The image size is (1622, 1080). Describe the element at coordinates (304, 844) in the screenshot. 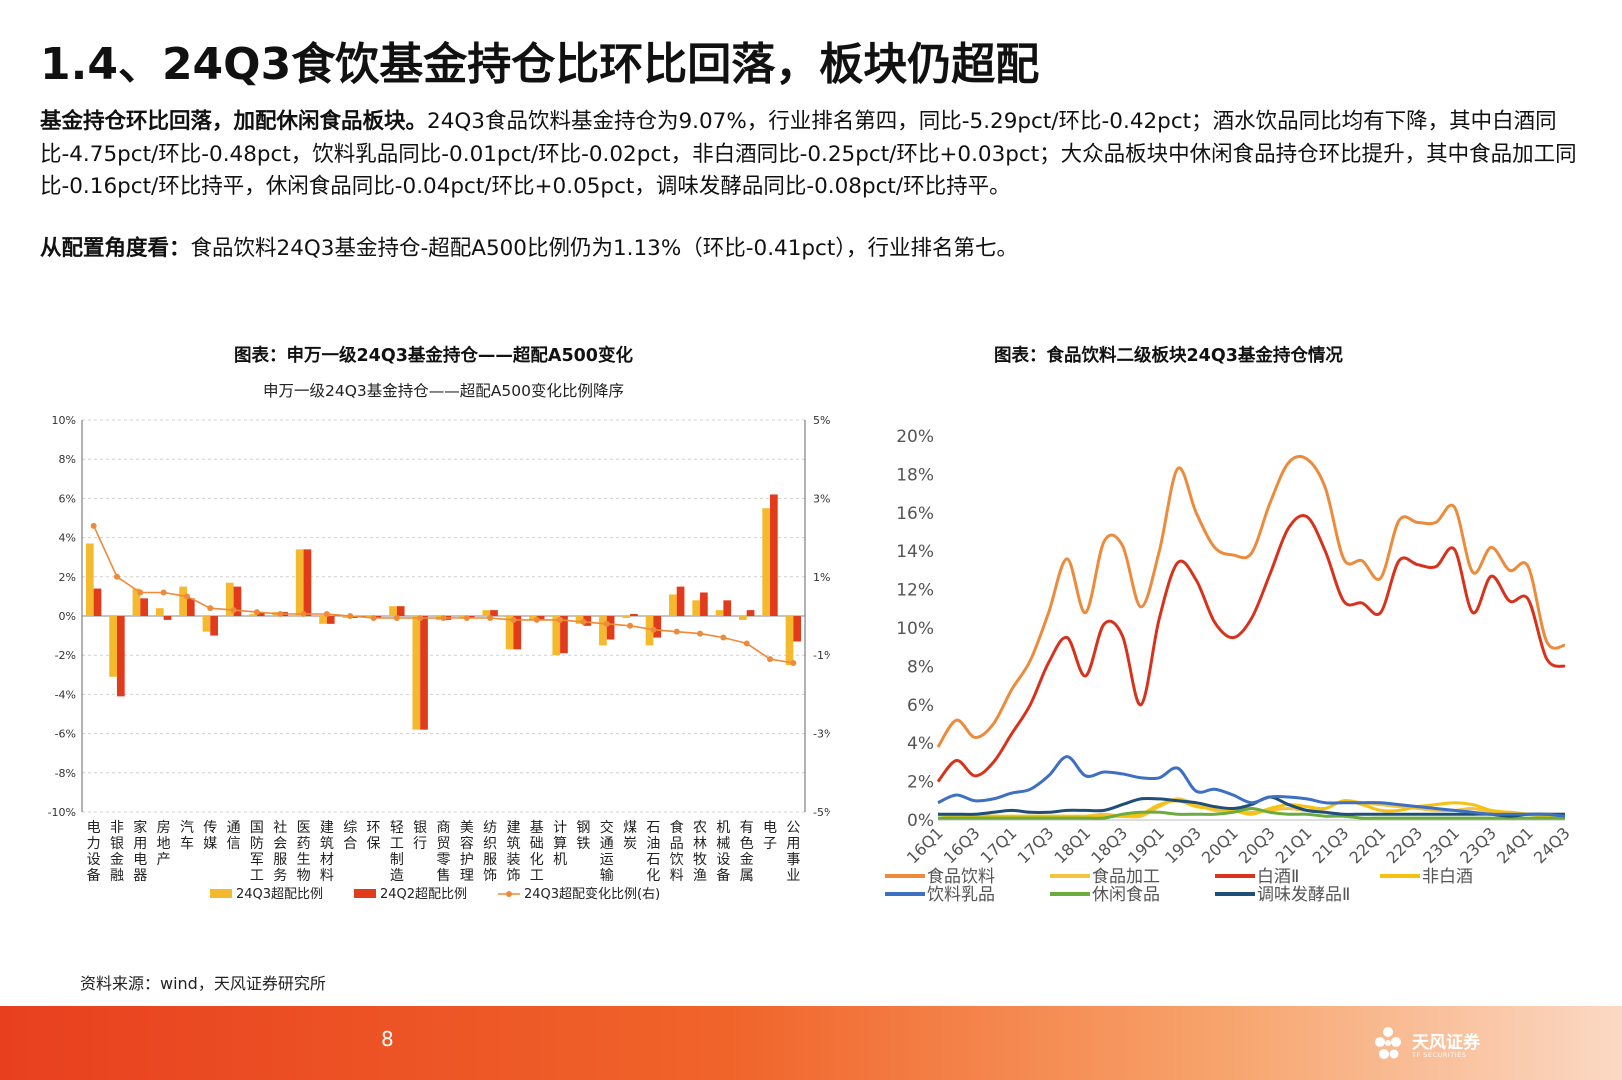

I see `x-tick-char: 药` at that location.